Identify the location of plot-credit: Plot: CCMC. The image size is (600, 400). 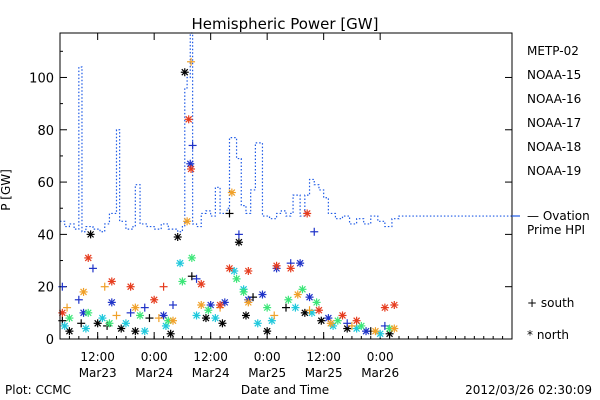
(38, 390).